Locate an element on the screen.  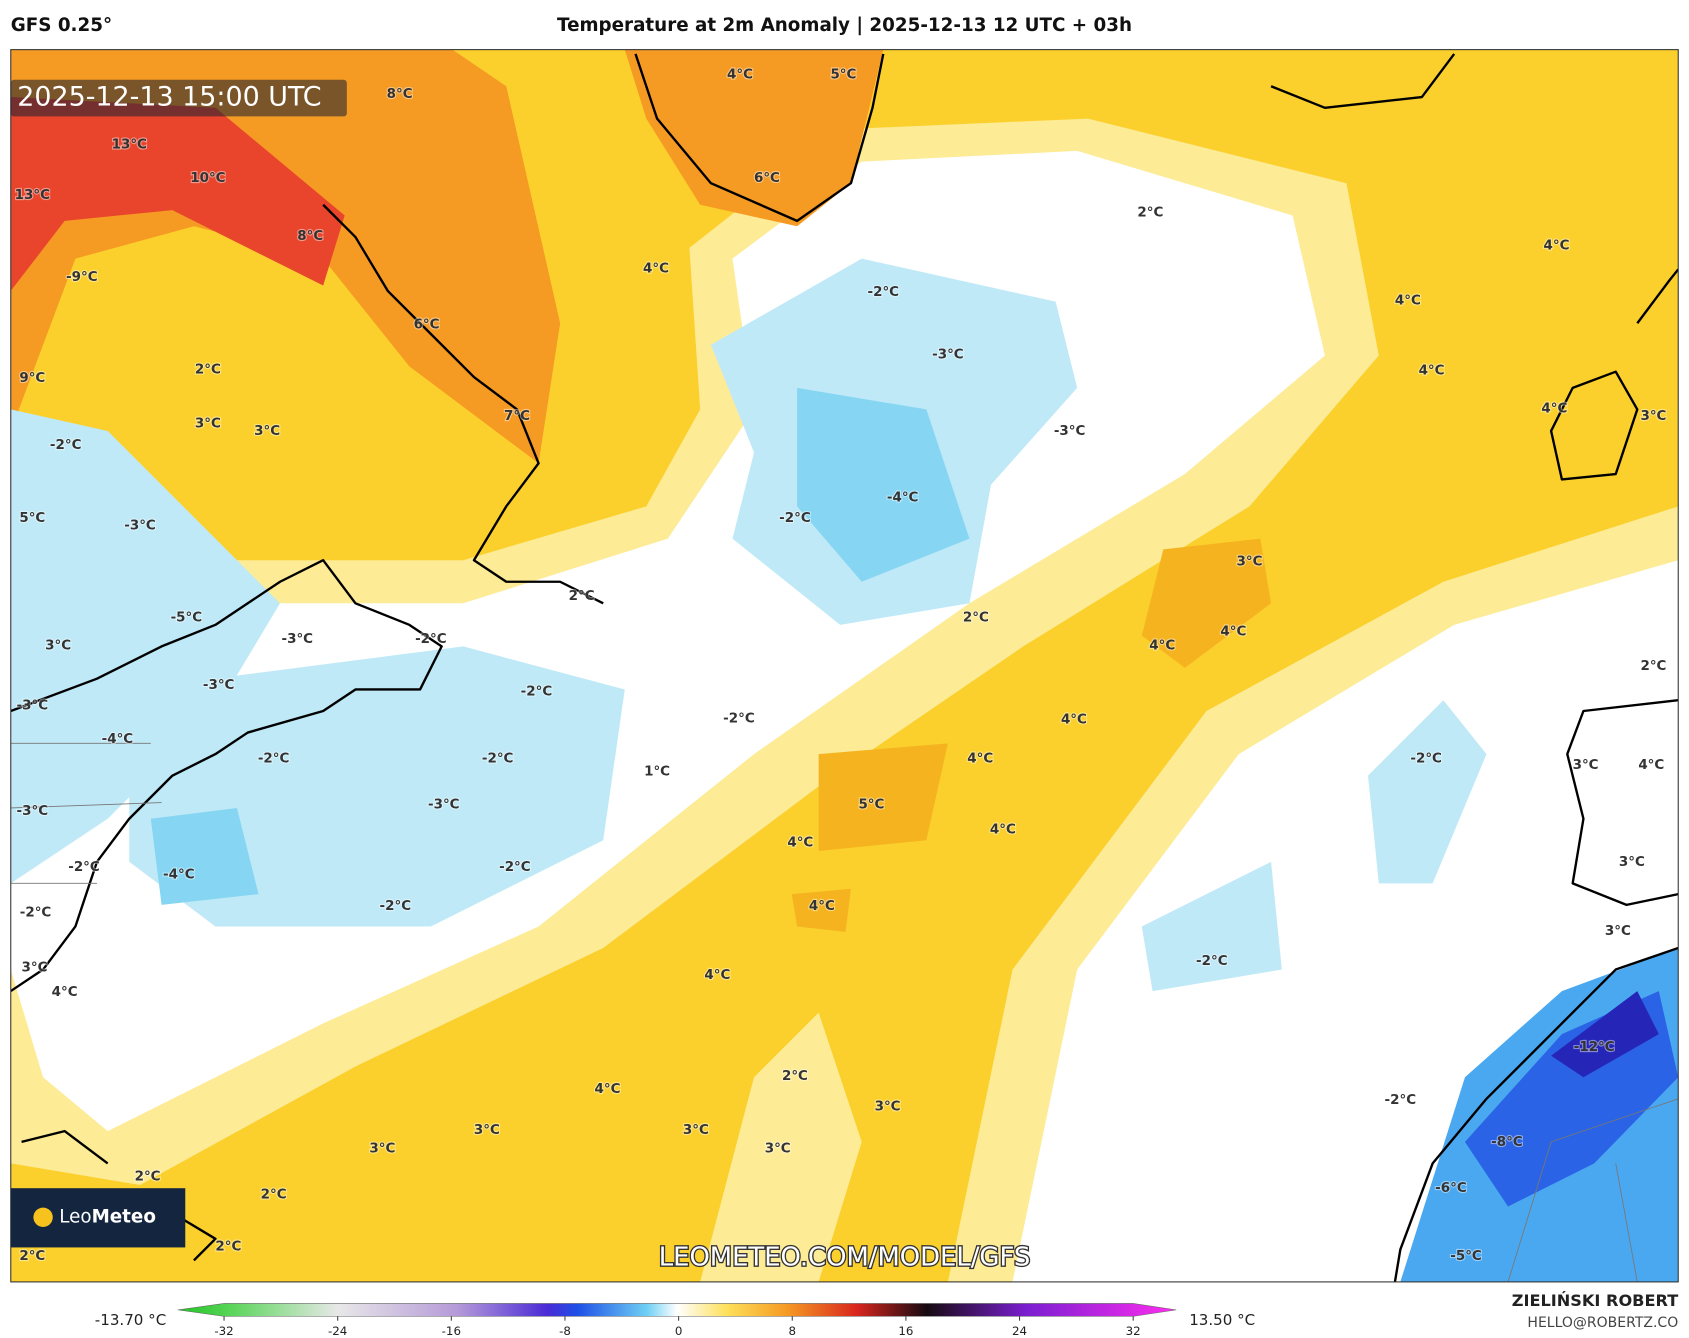
colorbar-tick-label: -32 is located at coordinates (223, 1331).